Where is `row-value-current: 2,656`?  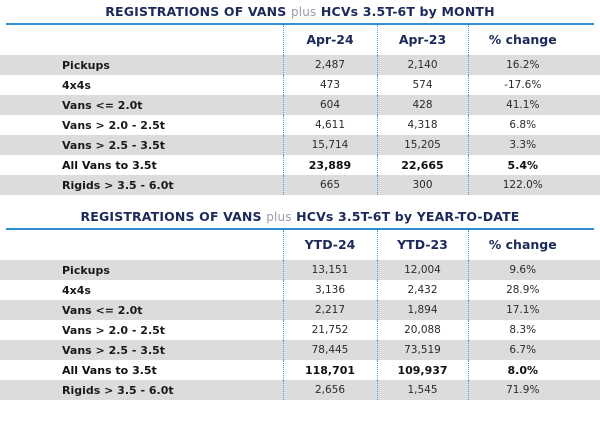
row-value-current: 2,656 is located at coordinates (329, 390).